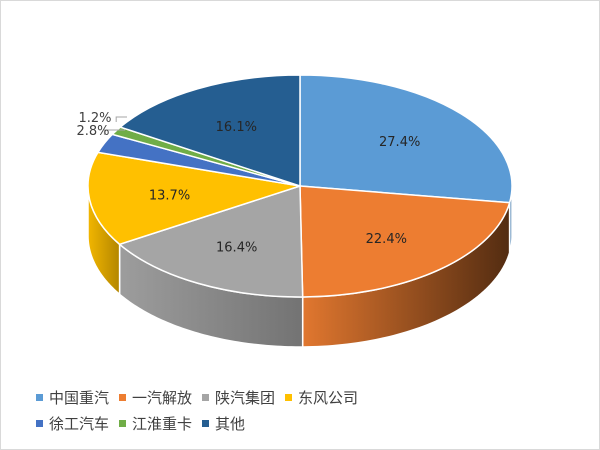 Image resolution: width=600 pixels, height=450 pixels. I want to click on legend-item: 江淮重卡, so click(155, 423).